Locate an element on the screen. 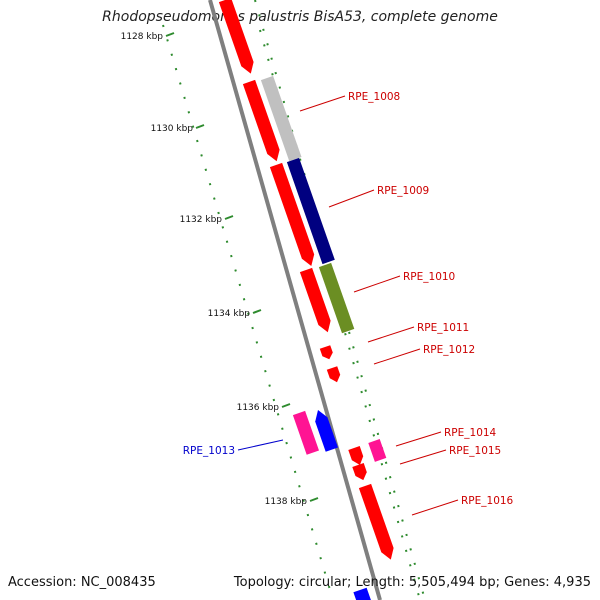  kbp-label: 1130 kbp is located at coordinates (172, 129).